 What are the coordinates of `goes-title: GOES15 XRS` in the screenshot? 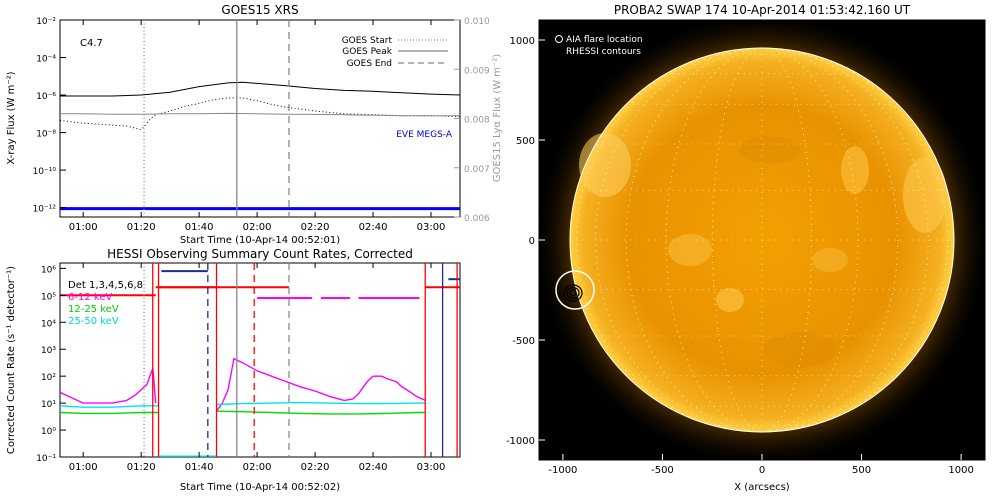 It's located at (259, 10).